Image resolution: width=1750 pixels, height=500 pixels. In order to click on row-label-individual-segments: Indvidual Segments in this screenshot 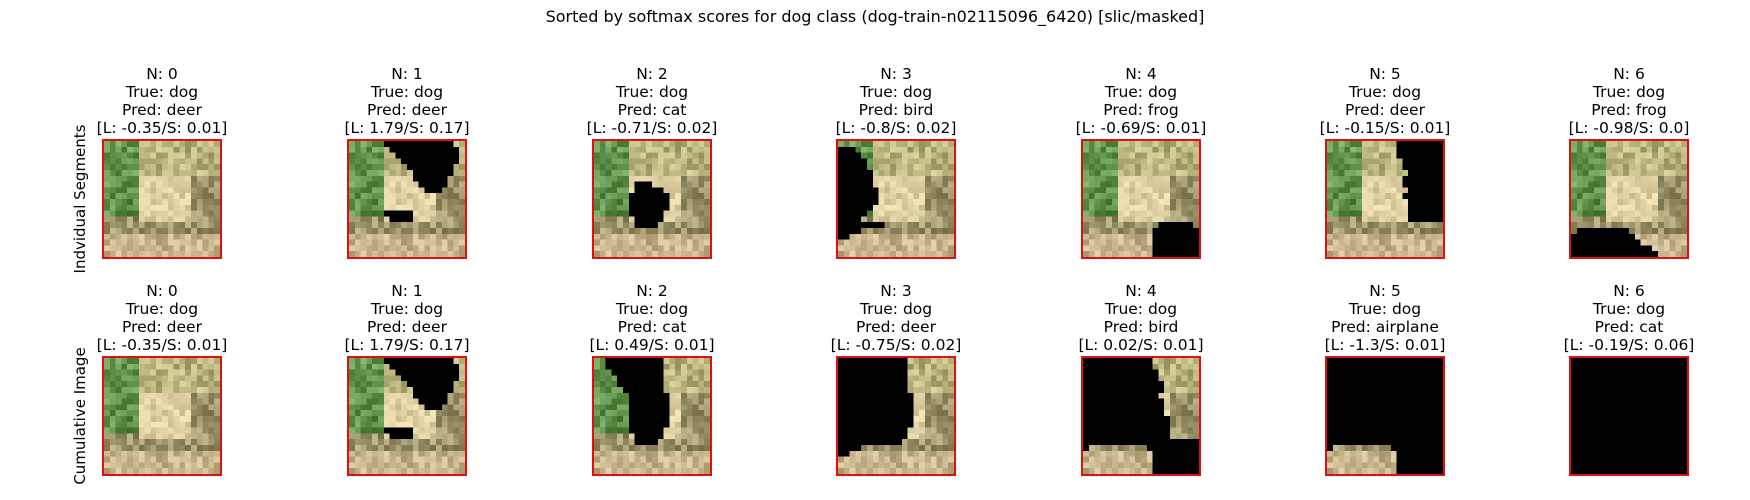, I will do `click(80, 199)`.